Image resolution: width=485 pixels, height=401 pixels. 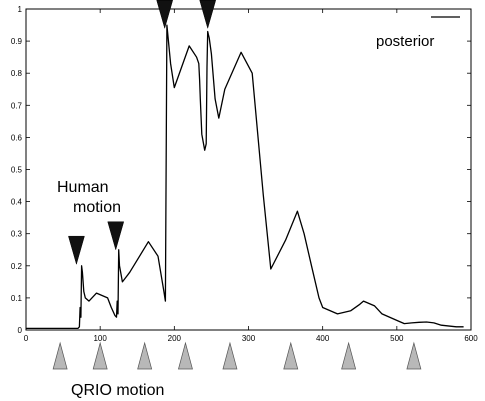 What do you see at coordinates (17, 298) in the screenshot?
I see `y-tick-label: 0.1` at bounding box center [17, 298].